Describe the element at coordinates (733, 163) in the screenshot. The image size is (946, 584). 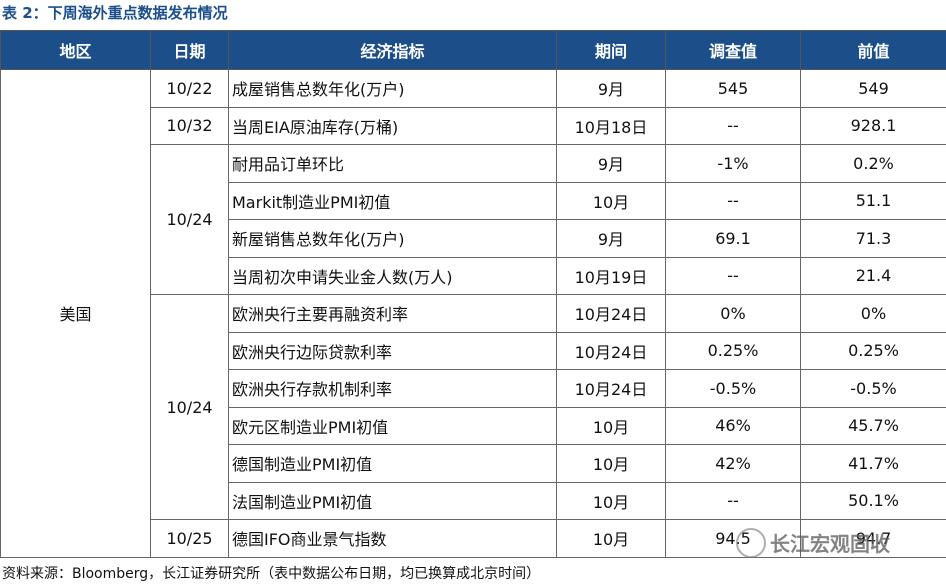
I see `survey-cell: -1%` at that location.